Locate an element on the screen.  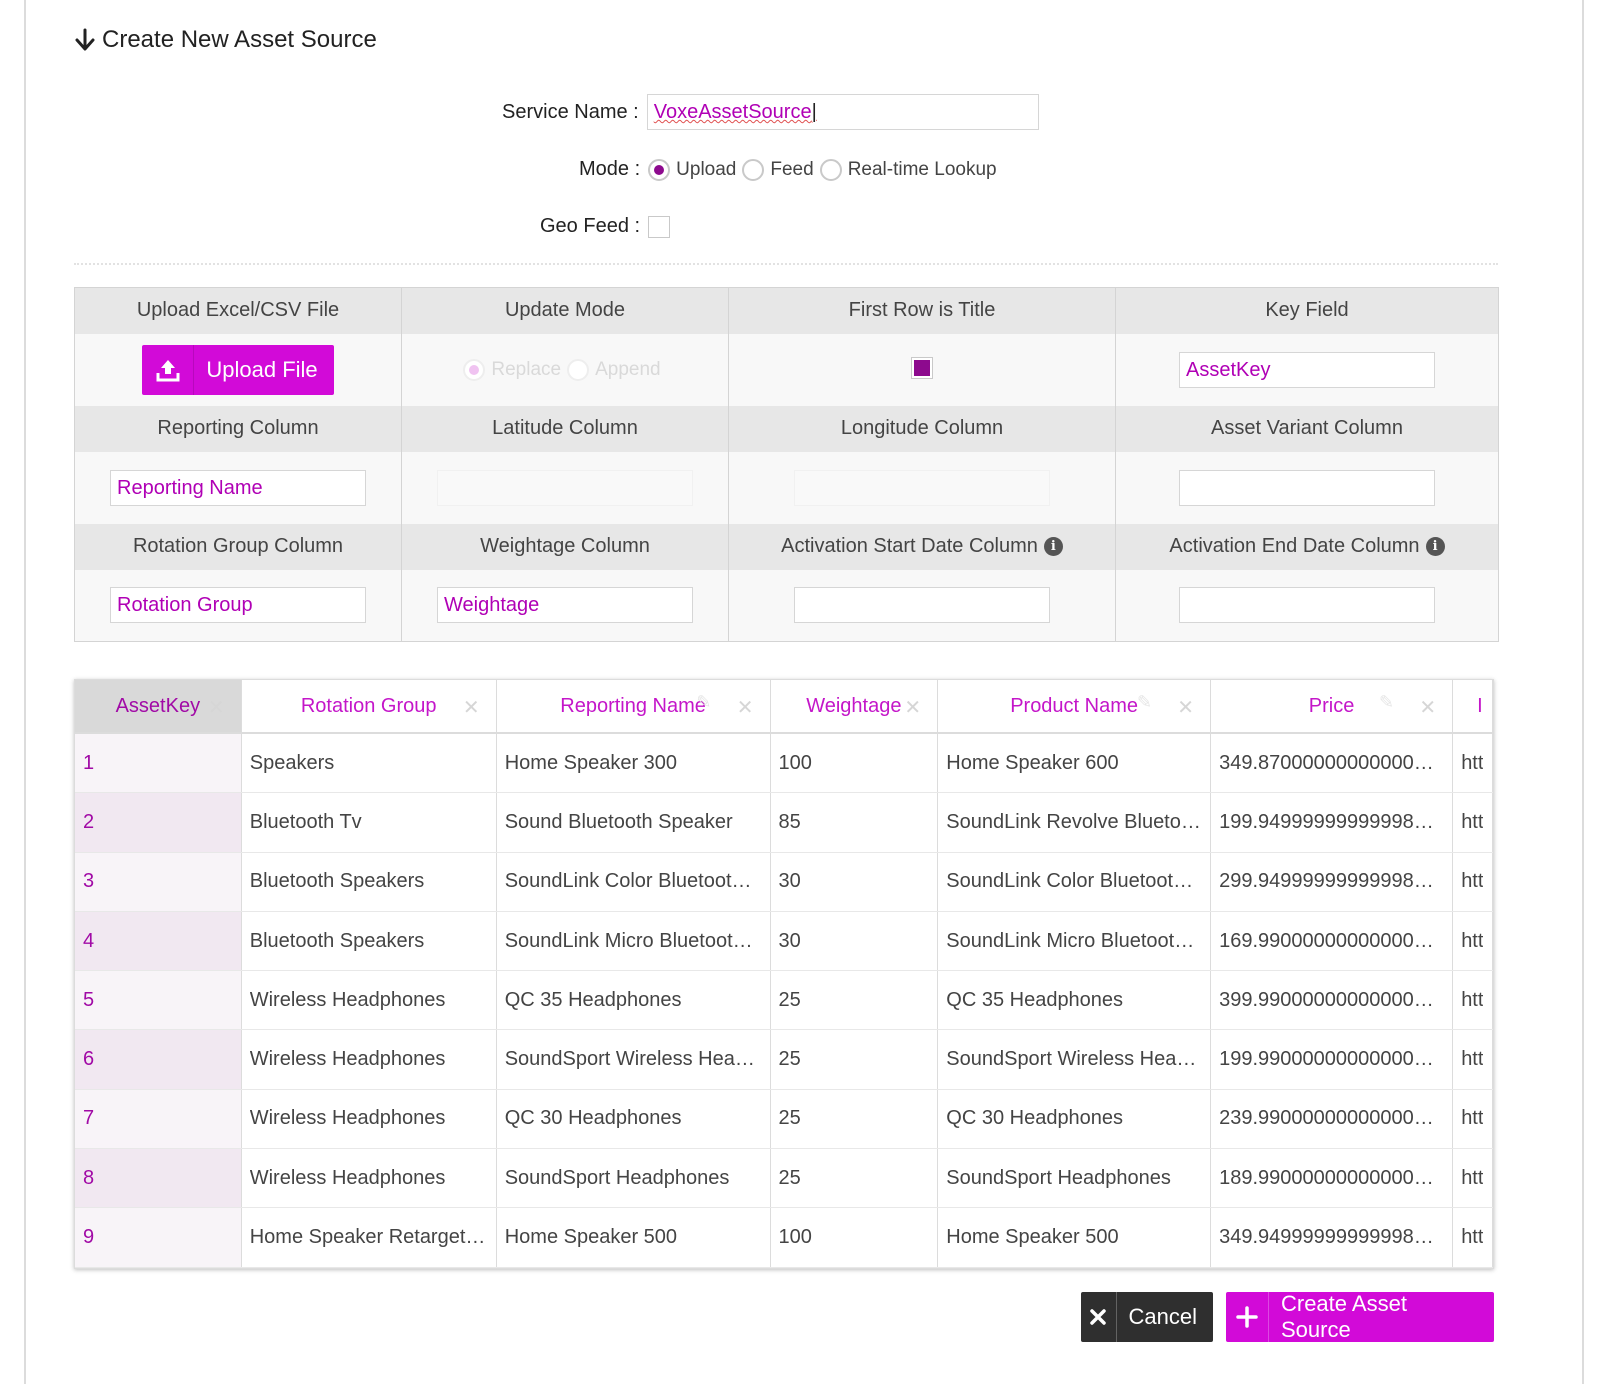
table-cell: 6 is located at coordinates (158, 1059).